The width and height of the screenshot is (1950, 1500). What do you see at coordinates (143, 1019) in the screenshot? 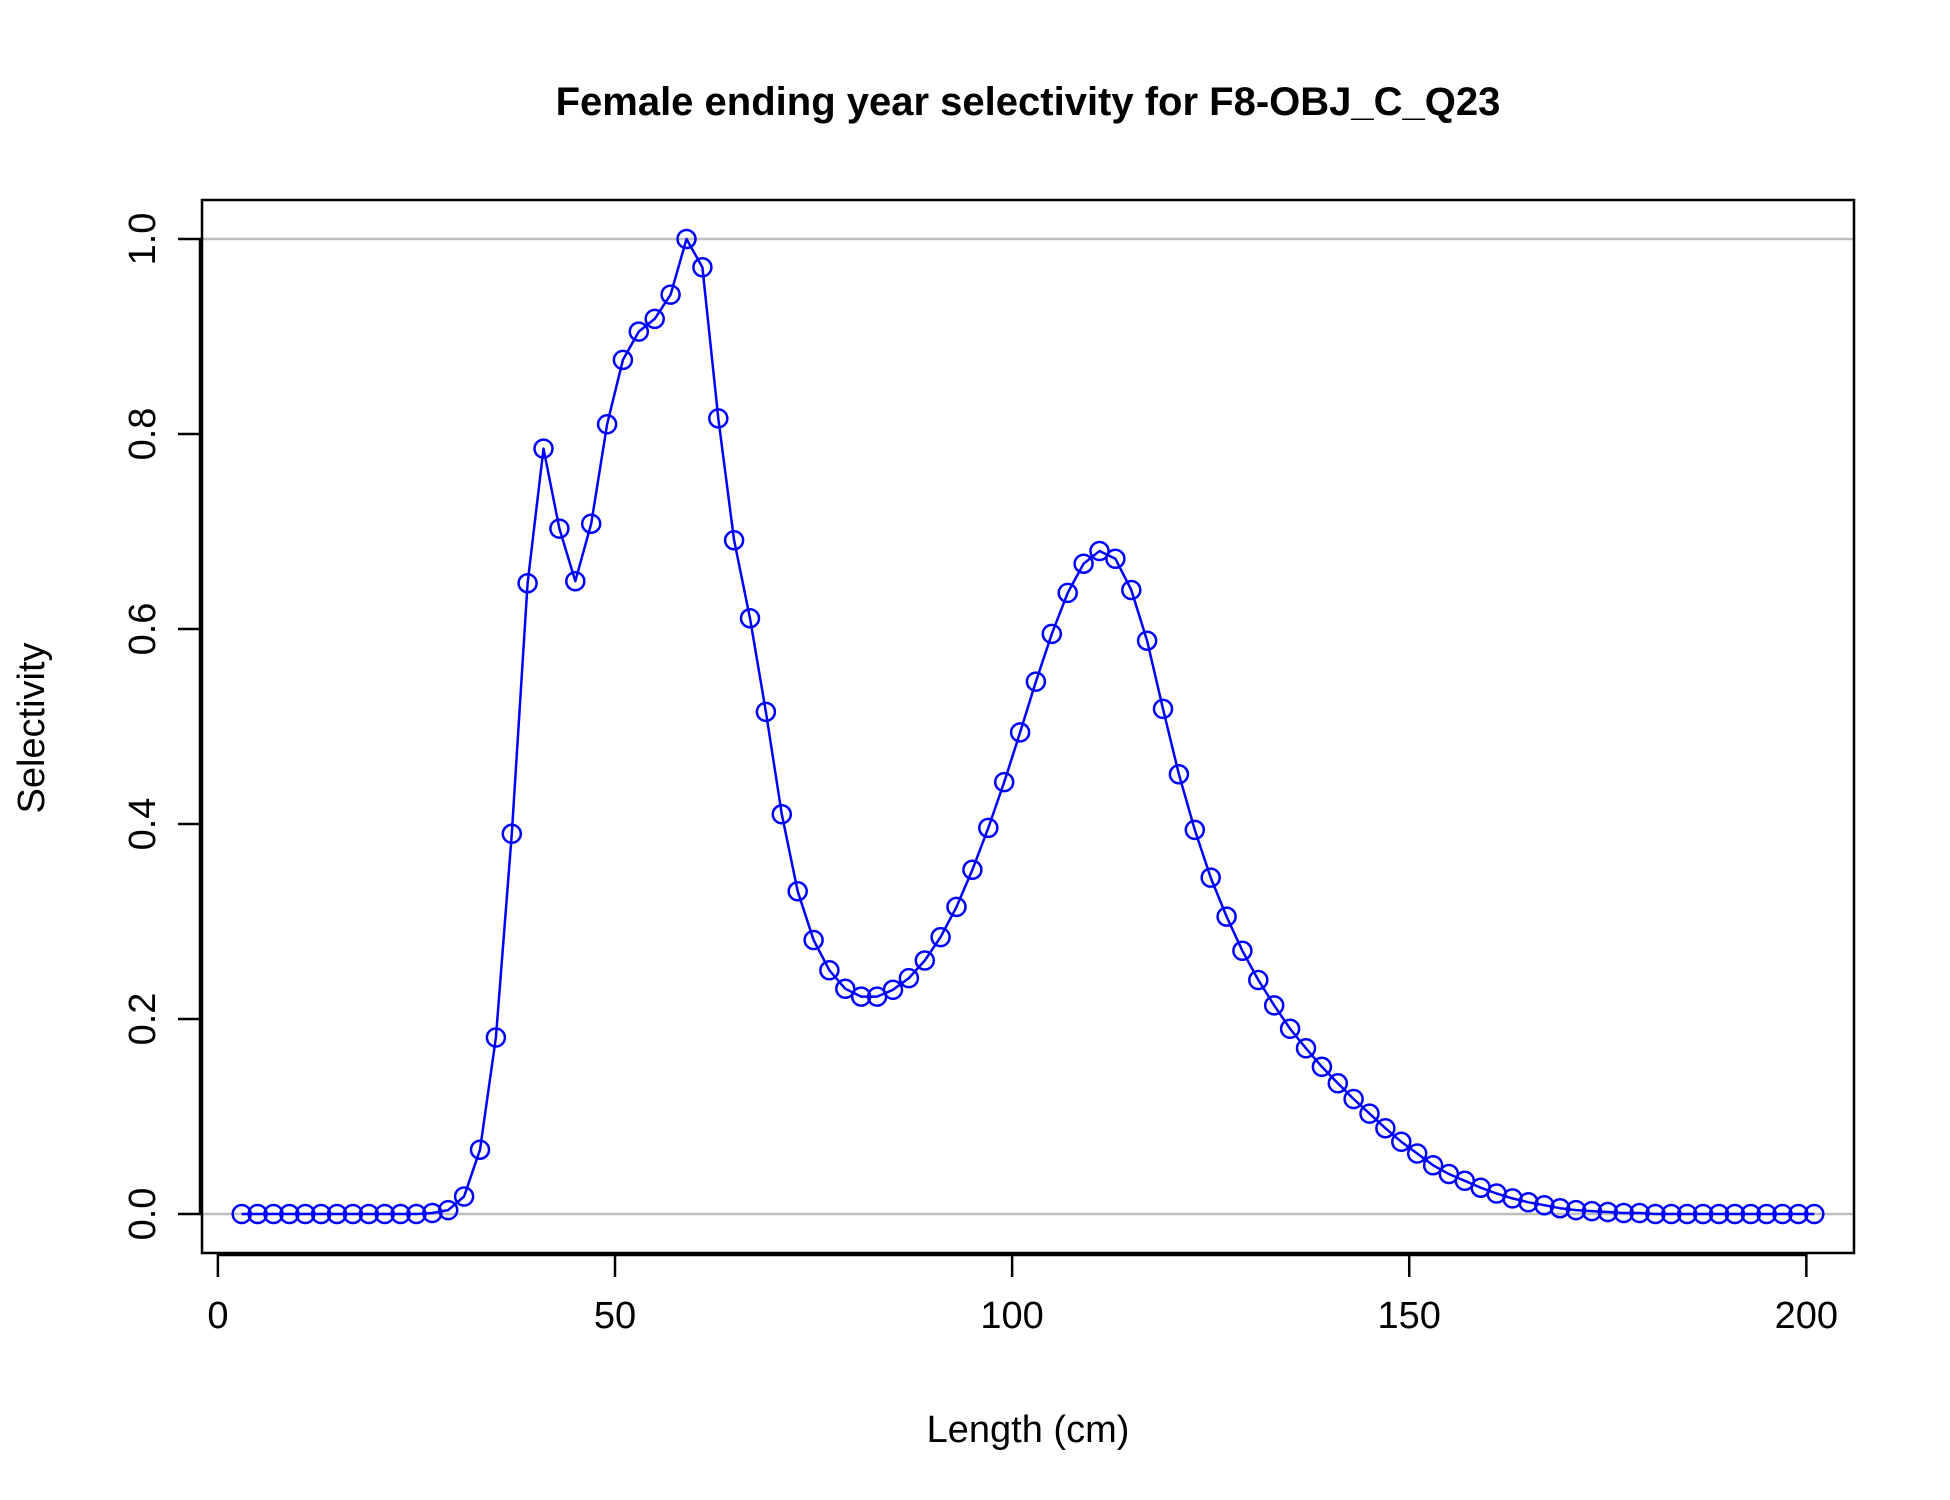
I see `y-tick-label-1: 0.2` at bounding box center [143, 1019].